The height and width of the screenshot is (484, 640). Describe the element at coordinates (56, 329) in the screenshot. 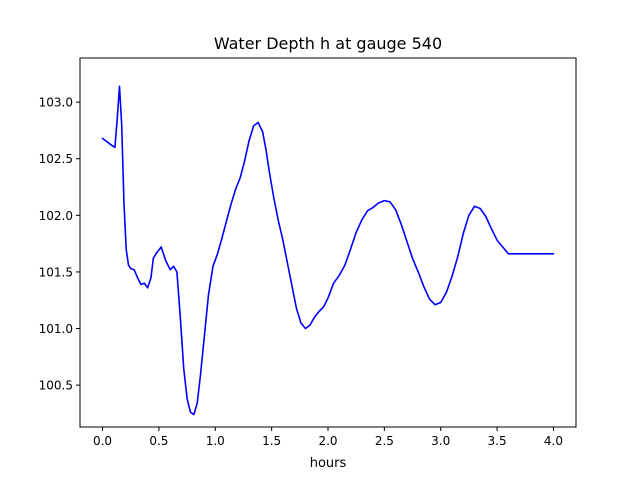

I see `y-tick-label: 101.0` at that location.